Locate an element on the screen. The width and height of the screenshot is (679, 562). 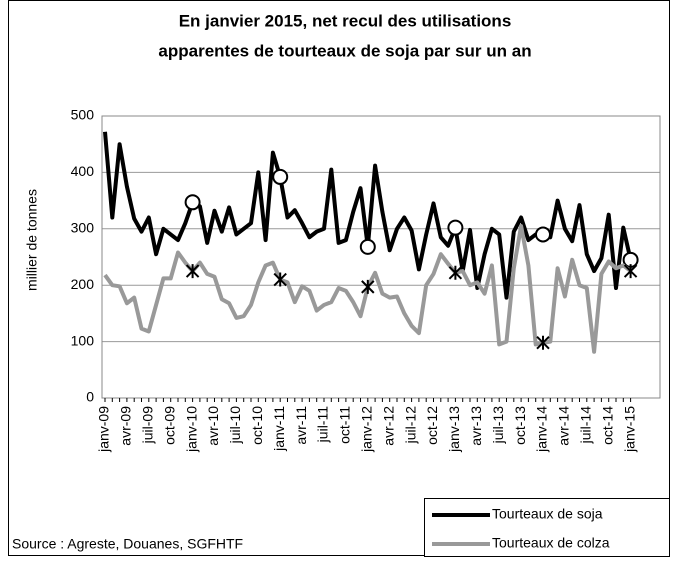
x-tick-label: juil-09 is located at coordinates (148, 425).